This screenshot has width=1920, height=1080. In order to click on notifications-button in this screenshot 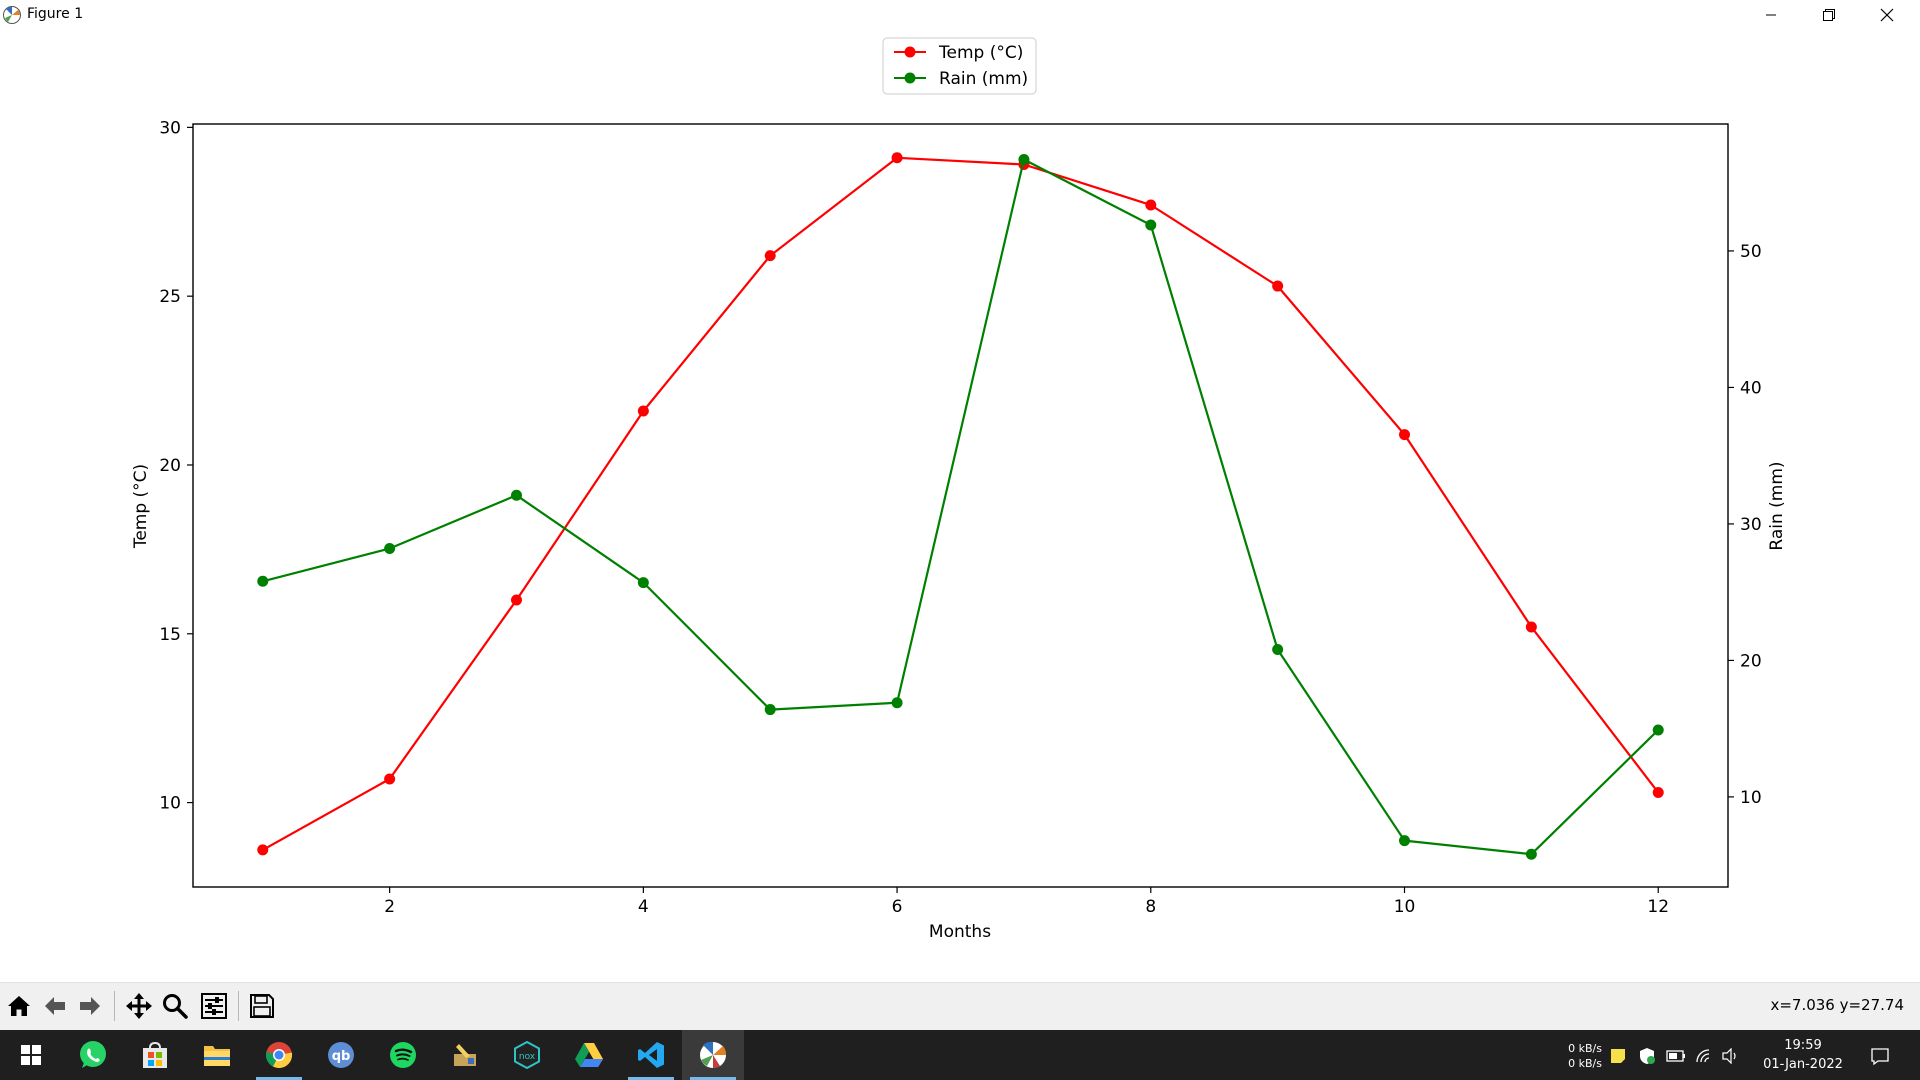, I will do `click(1880, 1056)`.